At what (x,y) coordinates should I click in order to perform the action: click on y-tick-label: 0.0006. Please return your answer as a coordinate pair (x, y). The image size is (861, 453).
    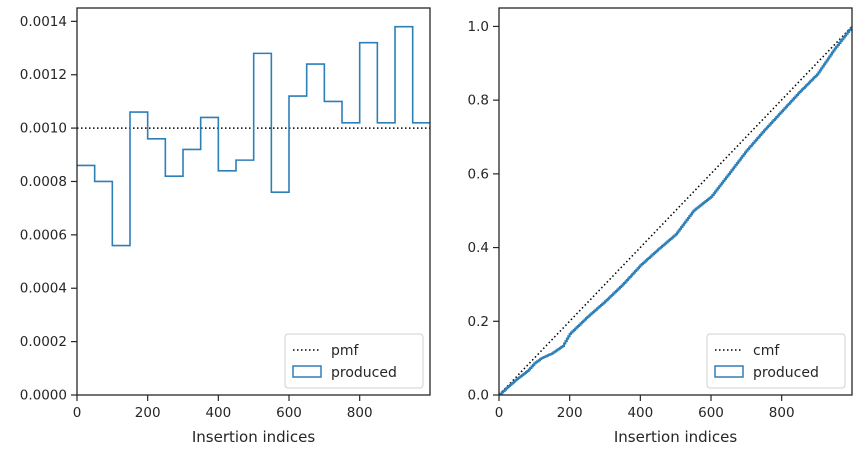
    Looking at the image, I should click on (43, 235).